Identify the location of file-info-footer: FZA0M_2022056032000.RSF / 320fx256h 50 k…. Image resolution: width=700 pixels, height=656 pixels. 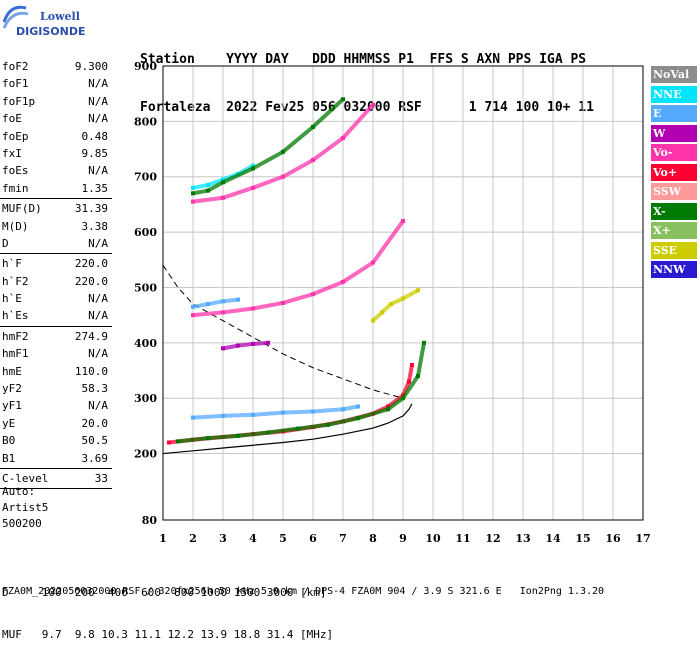
(303, 591).